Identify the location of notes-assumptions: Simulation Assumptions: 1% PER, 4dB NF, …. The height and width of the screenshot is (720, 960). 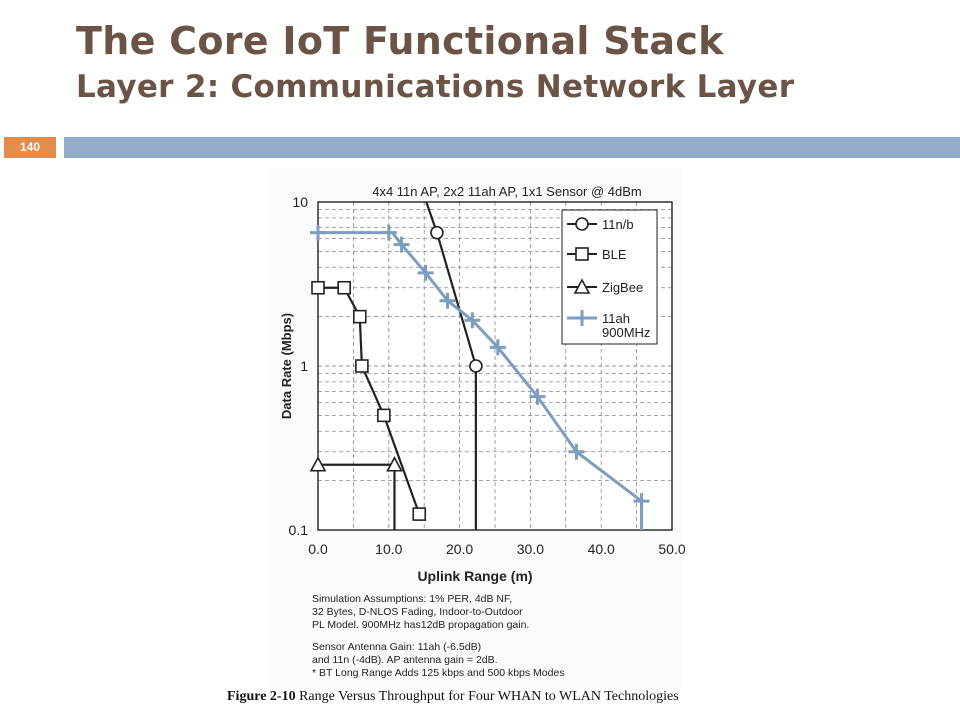
(421, 612).